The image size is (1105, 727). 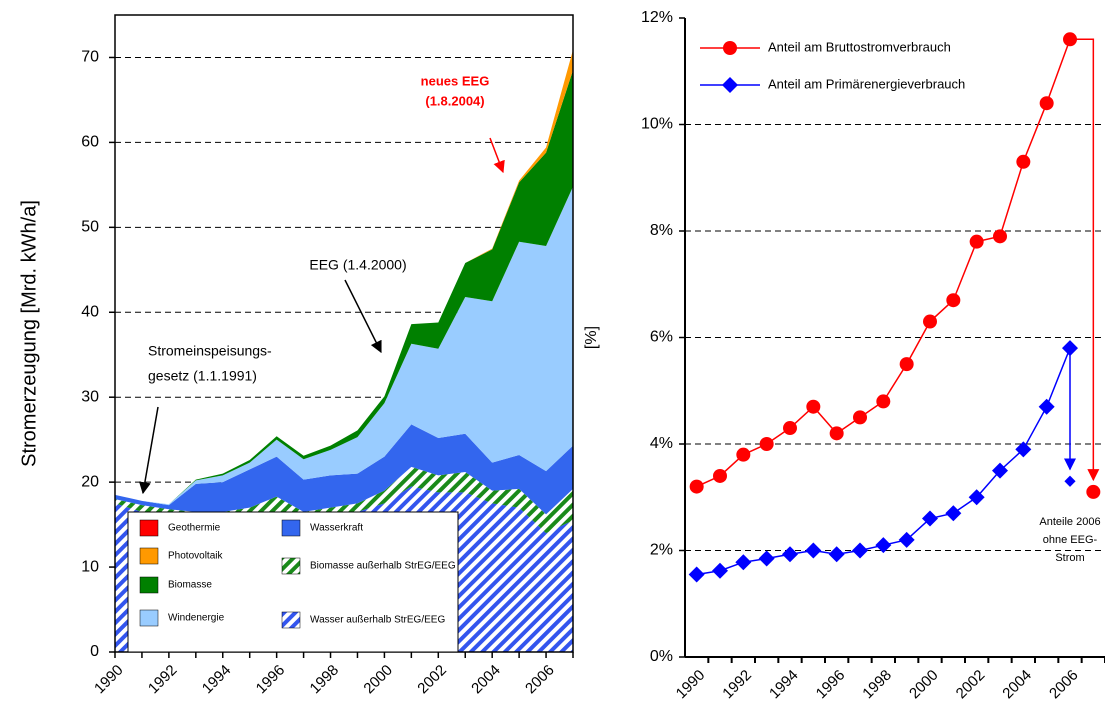 What do you see at coordinates (336, 528) in the screenshot?
I see `legend-label: Wasserkraft` at bounding box center [336, 528].